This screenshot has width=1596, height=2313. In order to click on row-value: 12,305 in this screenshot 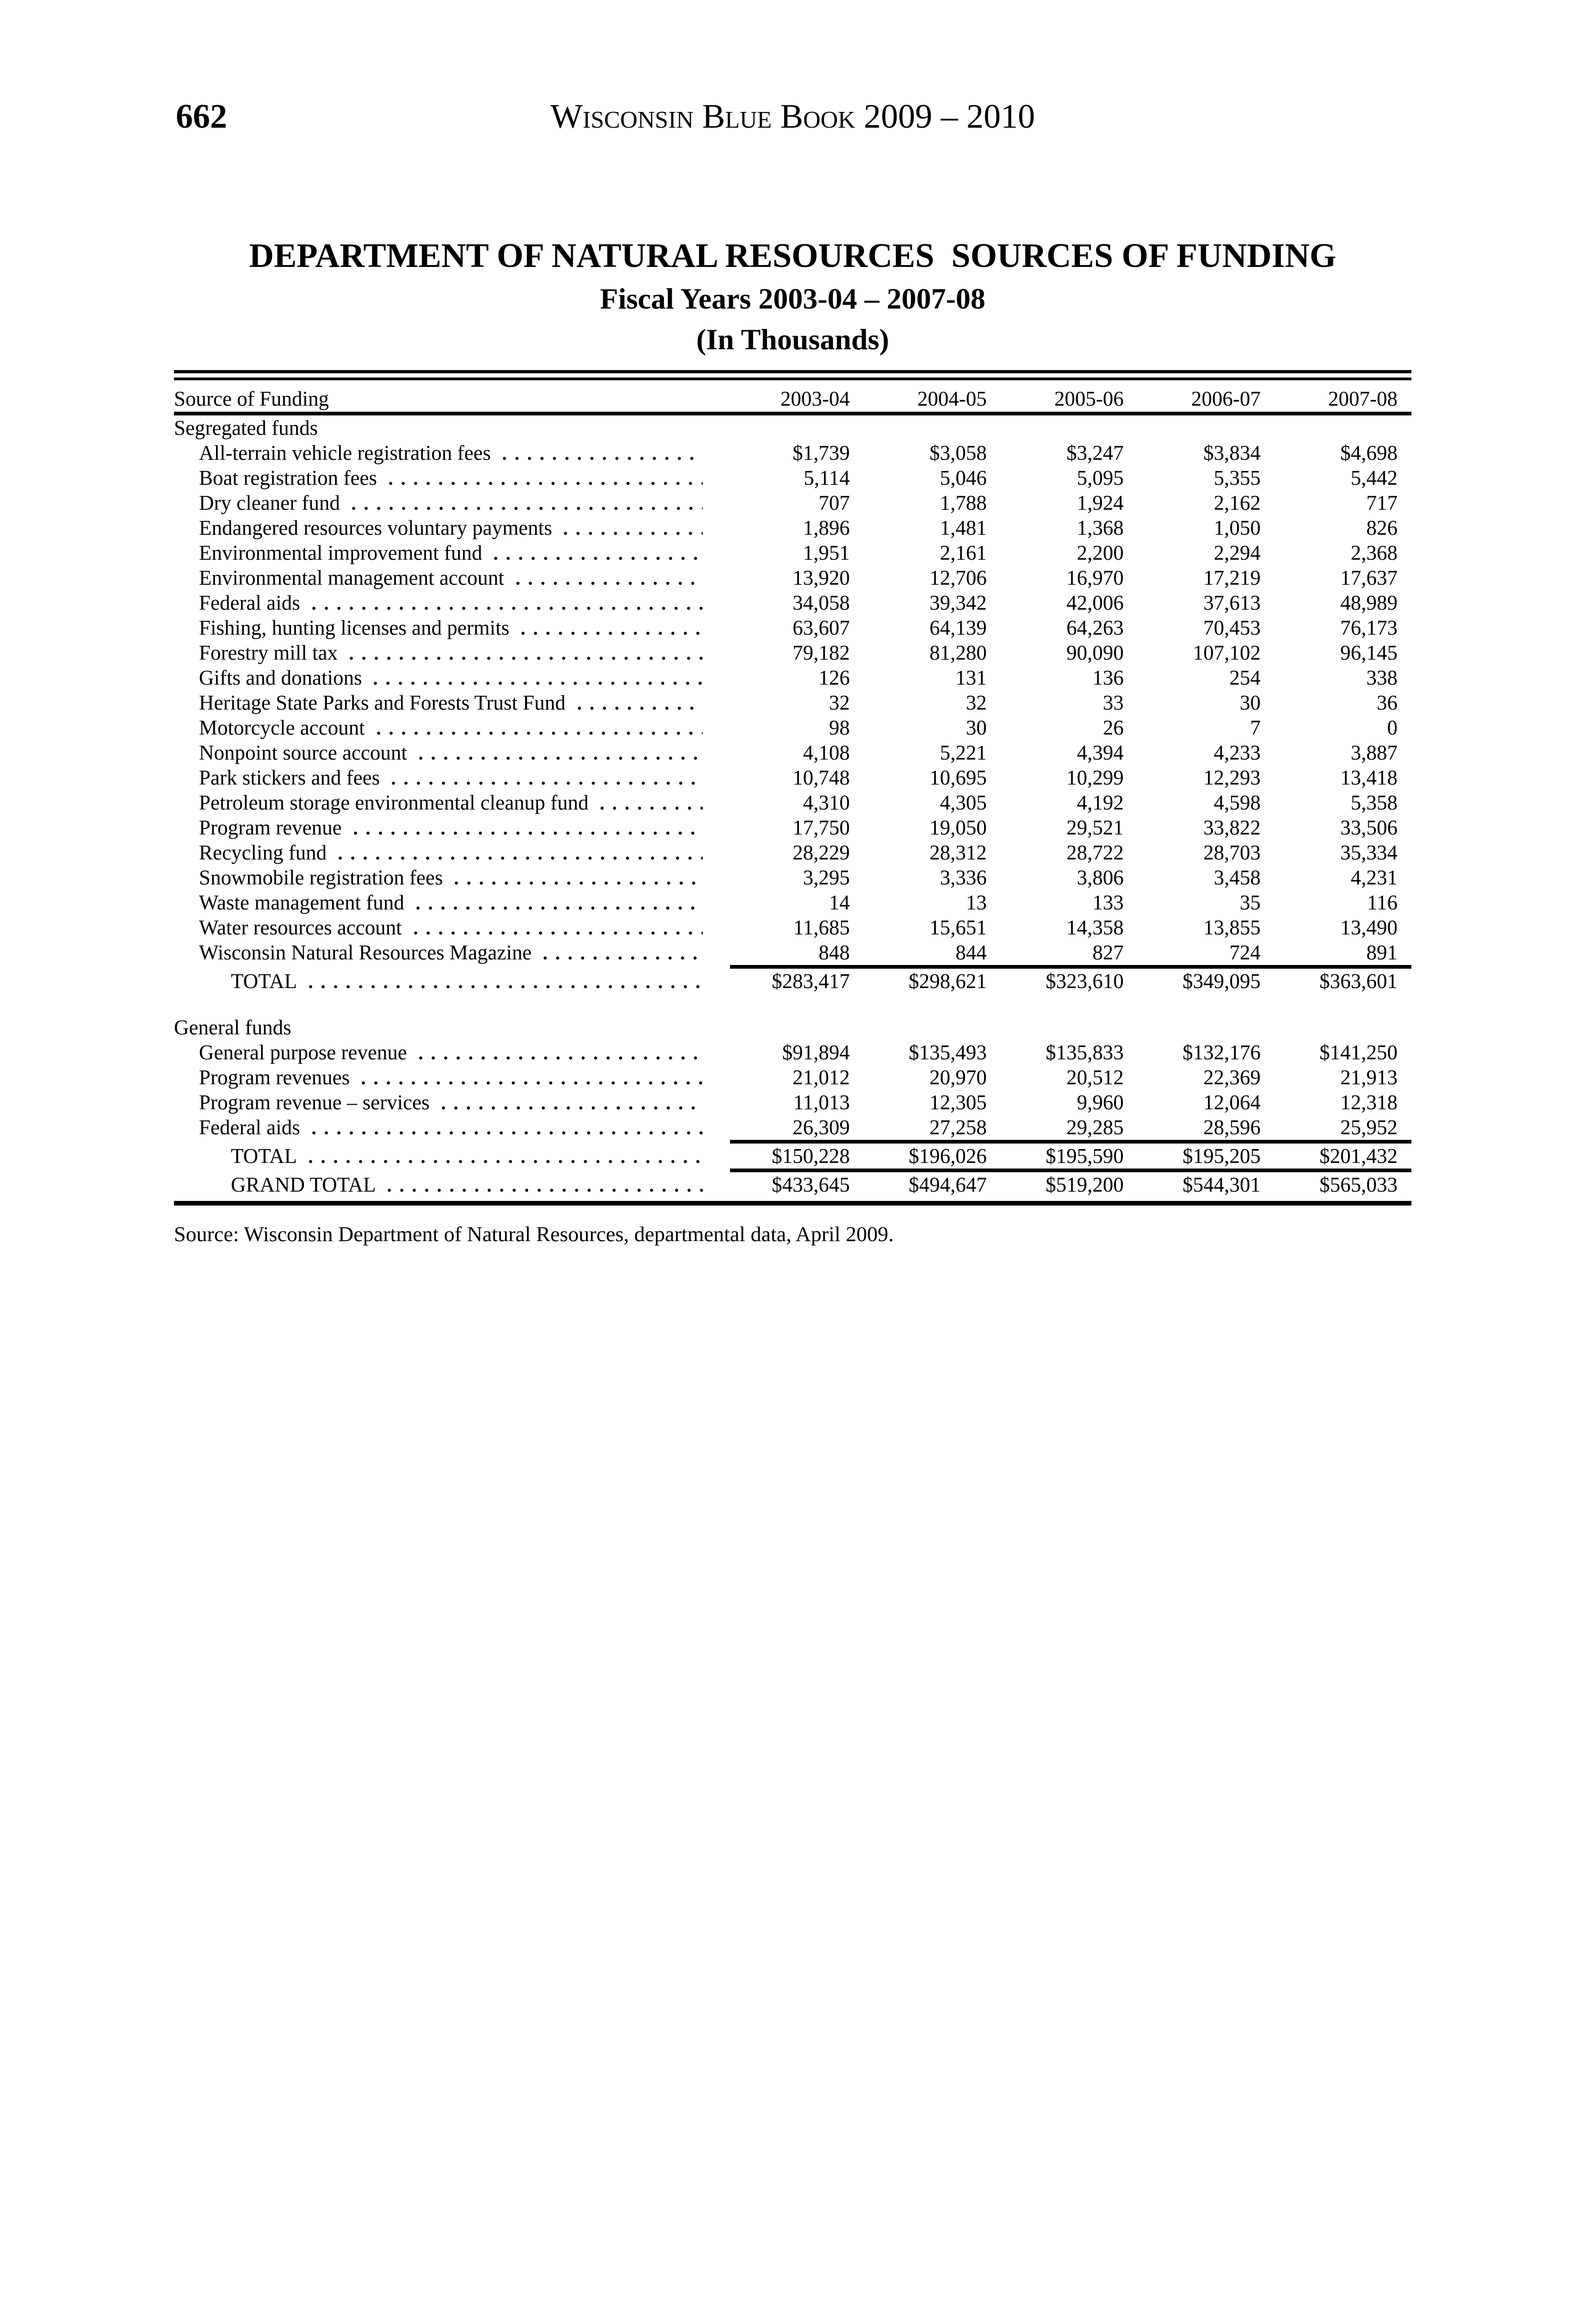, I will do `click(958, 1102)`.